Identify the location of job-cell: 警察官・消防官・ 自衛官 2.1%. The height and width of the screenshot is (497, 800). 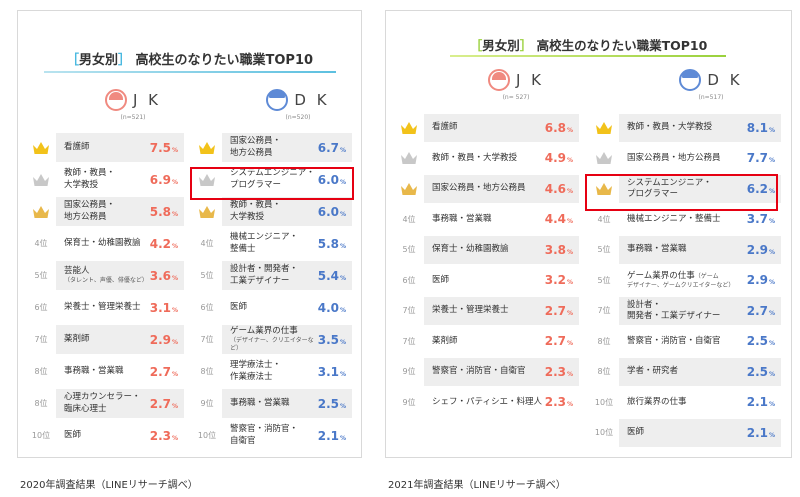
(287, 435).